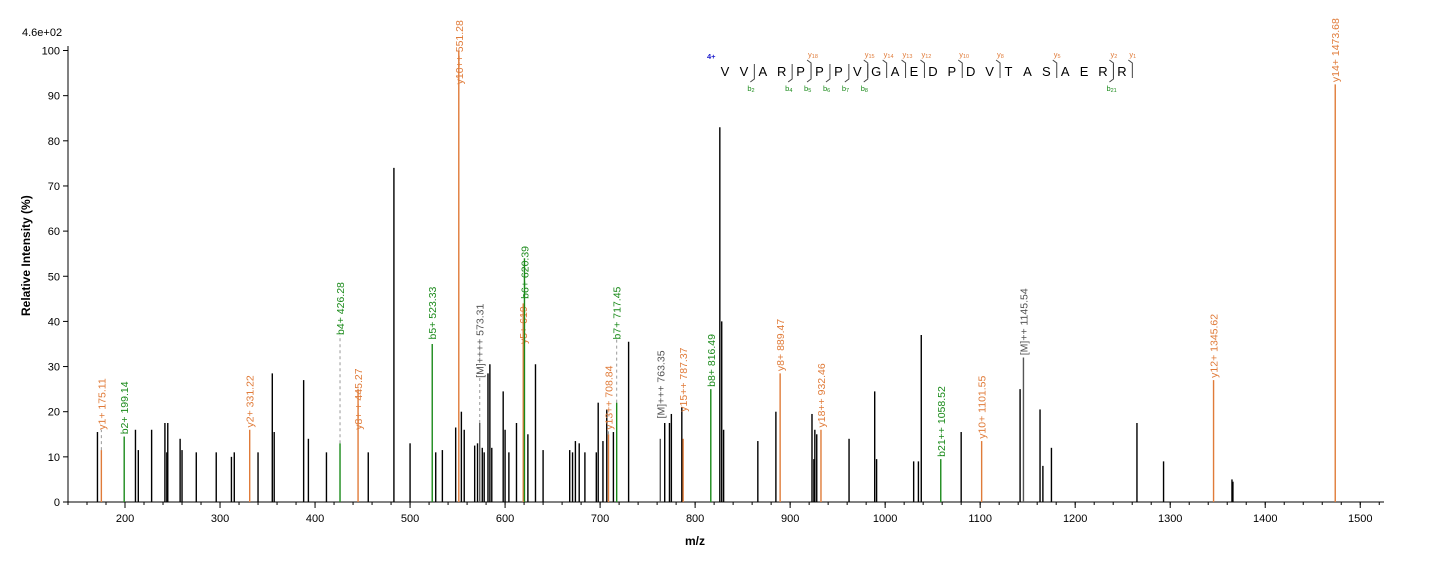  Describe the element at coordinates (712, 360) in the screenshot. I see `peak-label-b: b8+ 816.49` at that location.